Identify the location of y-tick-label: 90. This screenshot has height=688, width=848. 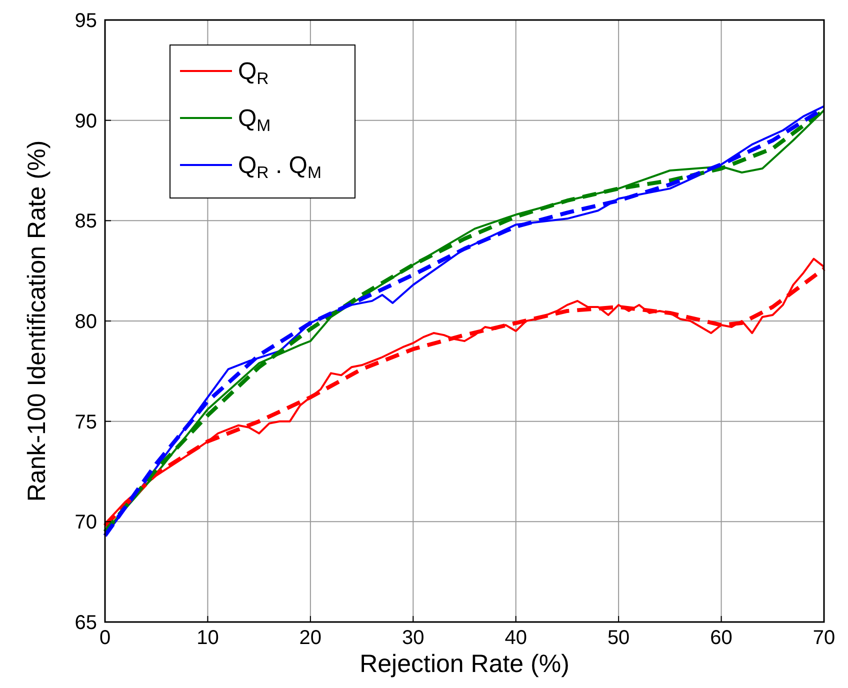
(85, 121).